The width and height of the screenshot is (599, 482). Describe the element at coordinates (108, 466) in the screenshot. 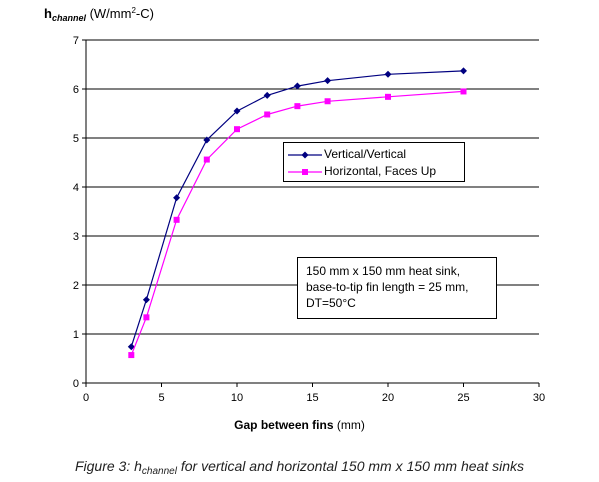

I see `caption-prefix: Figure 3: h` at that location.